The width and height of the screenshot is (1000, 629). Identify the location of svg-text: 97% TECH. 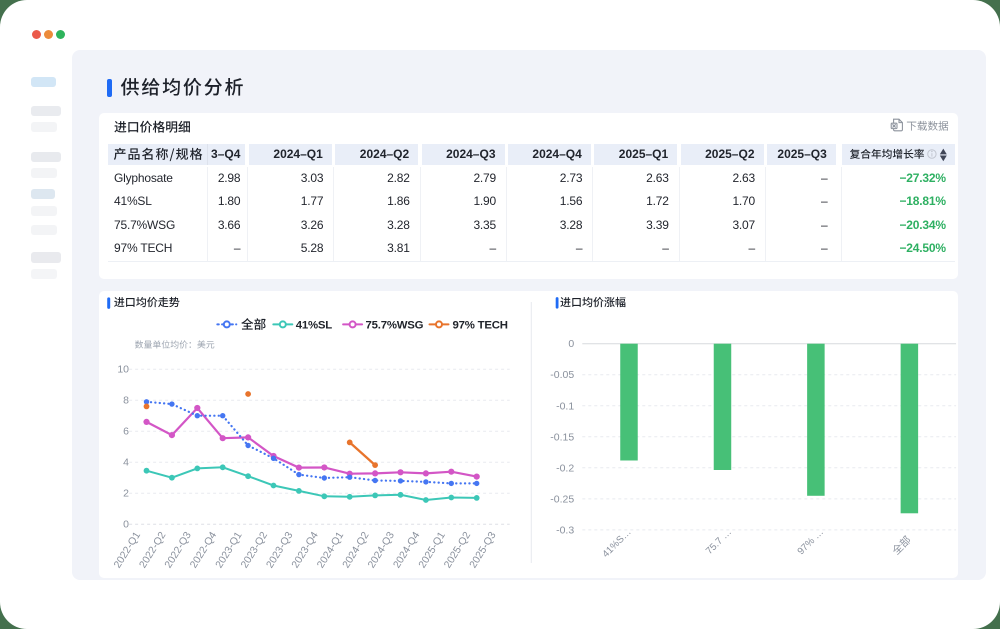
(480, 325).